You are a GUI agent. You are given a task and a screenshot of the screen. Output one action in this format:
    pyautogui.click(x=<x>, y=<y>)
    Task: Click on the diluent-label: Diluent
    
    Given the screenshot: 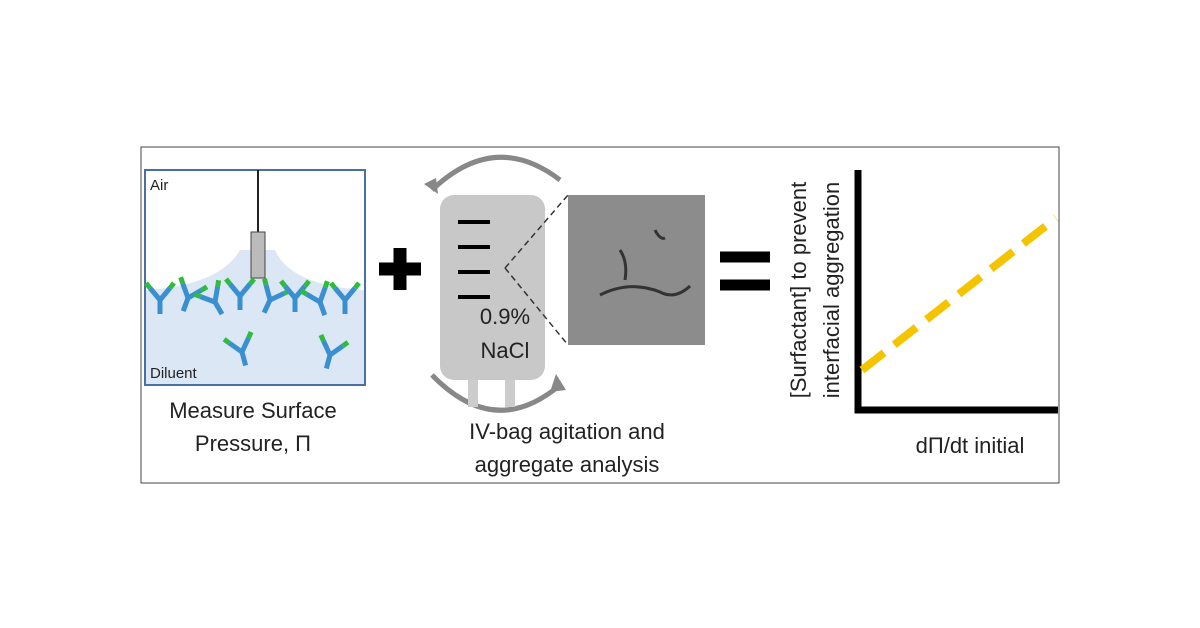 What is the action you would take?
    pyautogui.click(x=174, y=373)
    